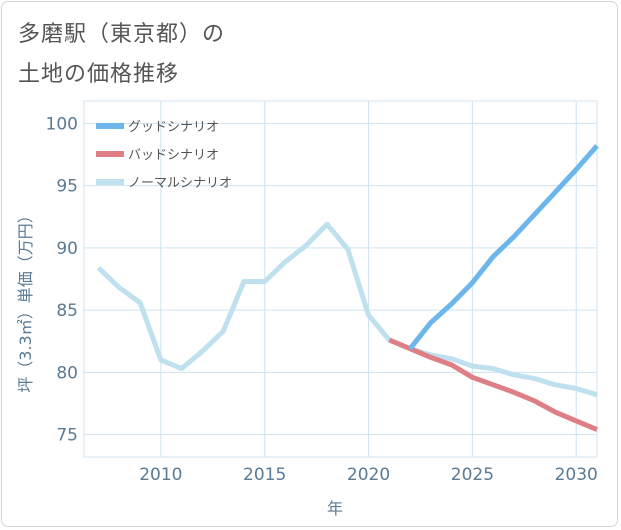 The height and width of the screenshot is (530, 621). Describe the element at coordinates (67, 311) in the screenshot. I see `y-tick-label: 85` at that location.